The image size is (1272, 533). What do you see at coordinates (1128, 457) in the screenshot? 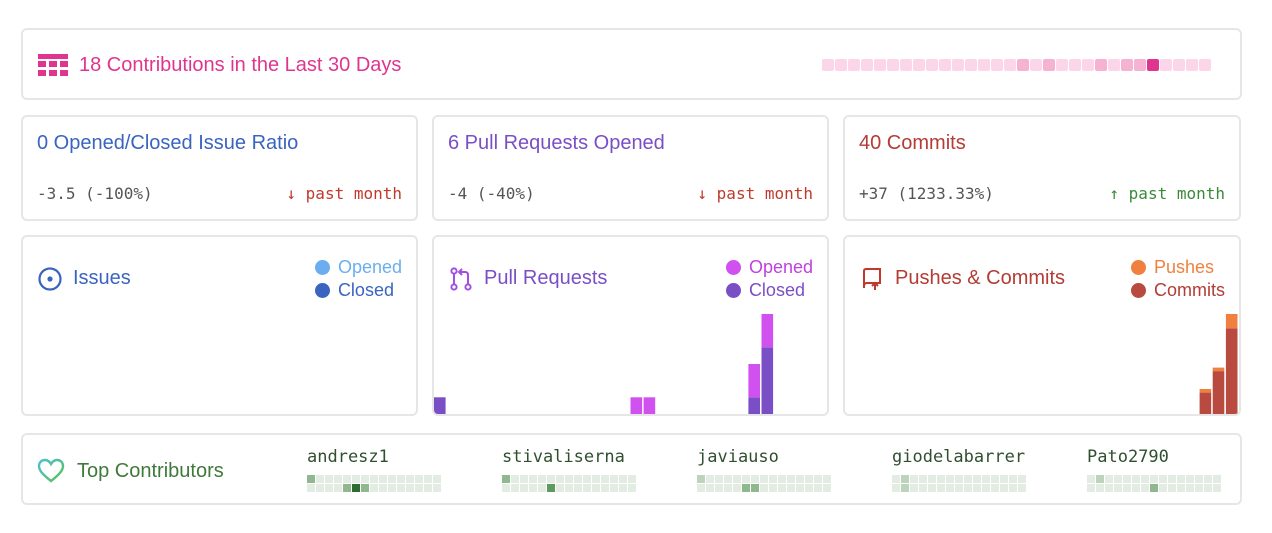
I see `contributor-name: Pato2790` at bounding box center [1128, 457].